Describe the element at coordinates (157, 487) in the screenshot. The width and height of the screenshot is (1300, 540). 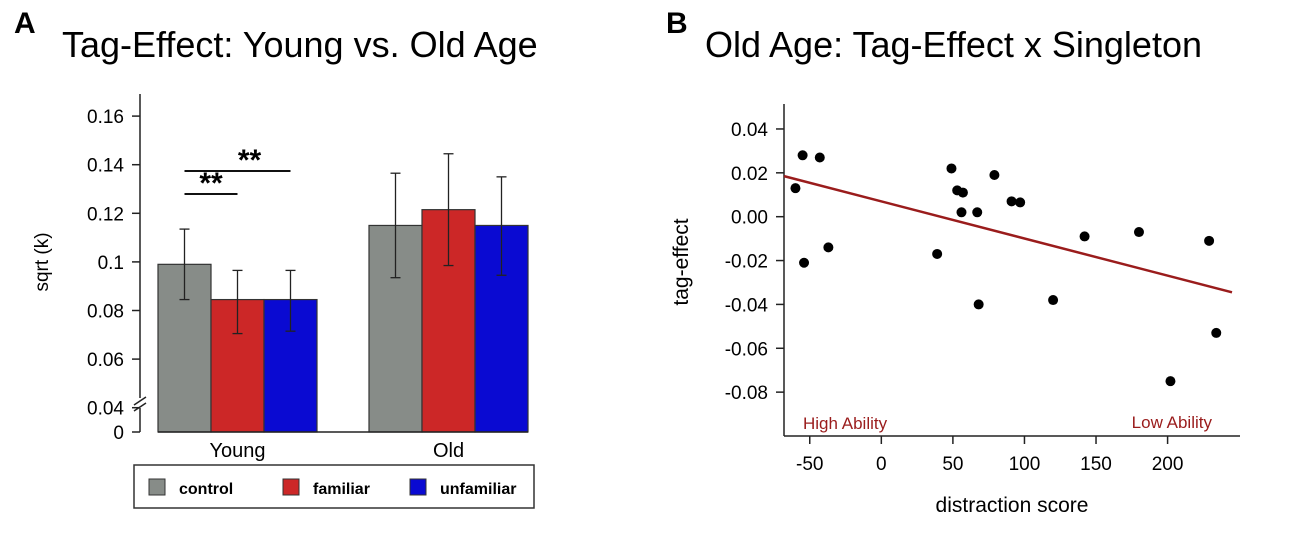
I see `legend-swatch-control` at that location.